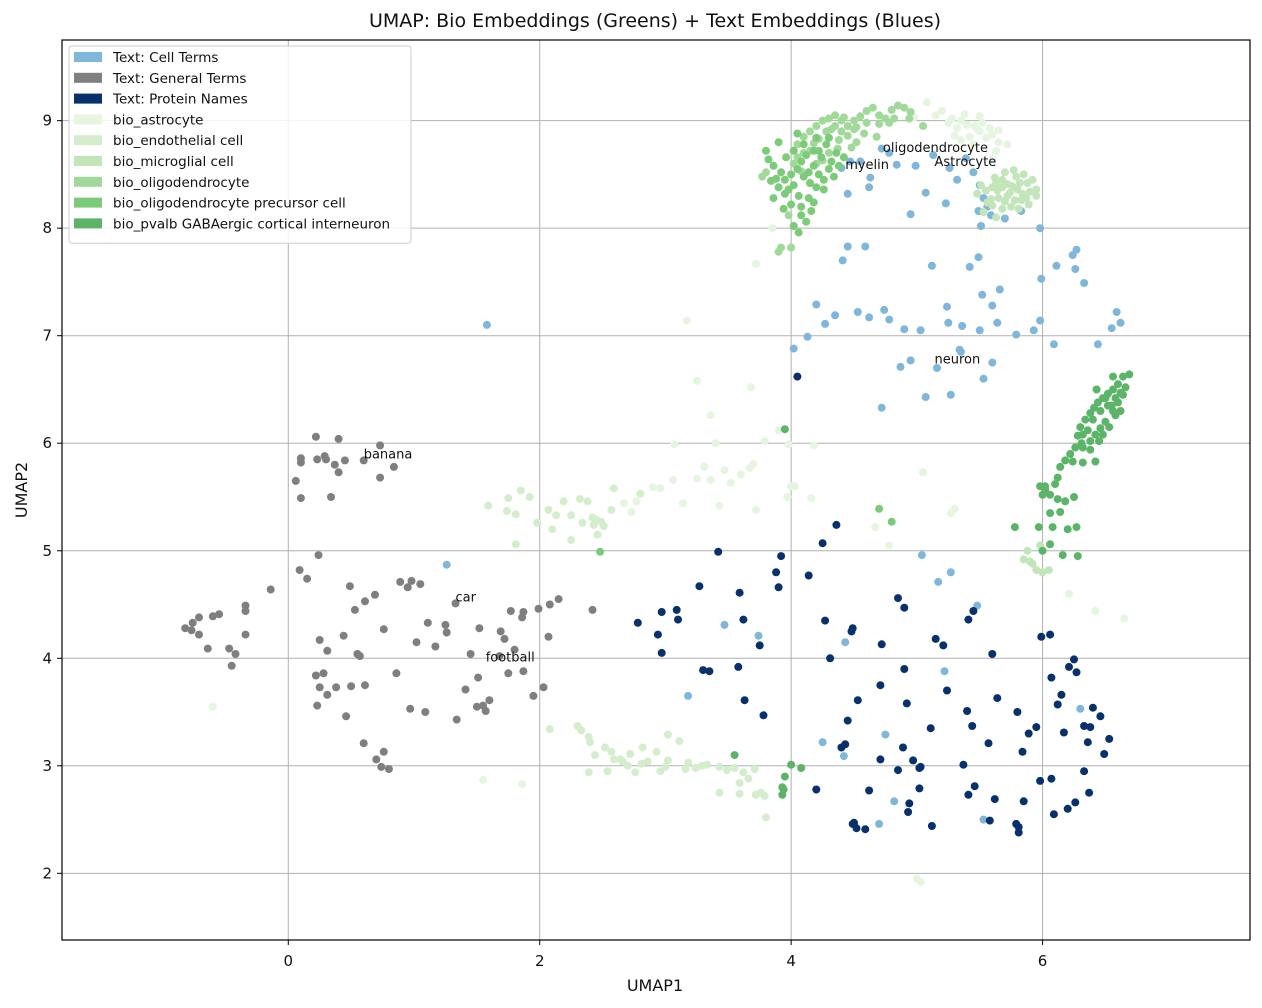 Image resolution: width=1262 pixels, height=1008 pixels. I want to click on annotation-label: oligodendrocyte, so click(935, 148).